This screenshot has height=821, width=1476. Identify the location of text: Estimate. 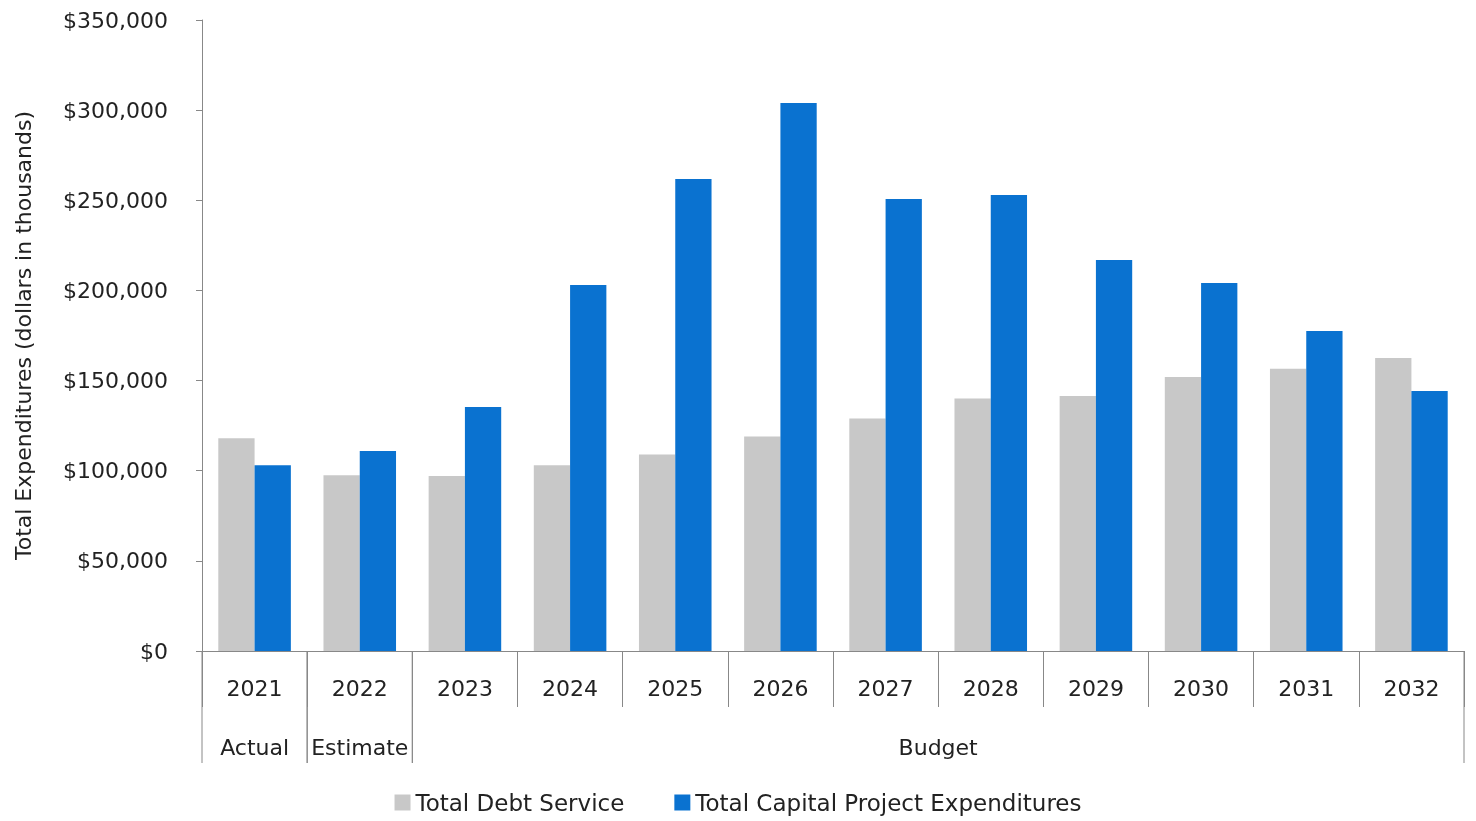
(360, 747).